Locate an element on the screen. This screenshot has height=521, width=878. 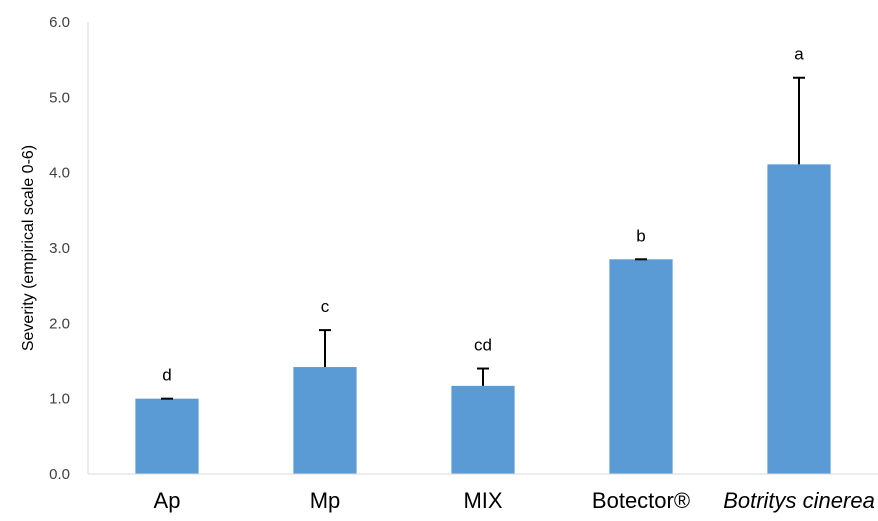
y-tick-label: 6.0 is located at coordinates (59, 22).